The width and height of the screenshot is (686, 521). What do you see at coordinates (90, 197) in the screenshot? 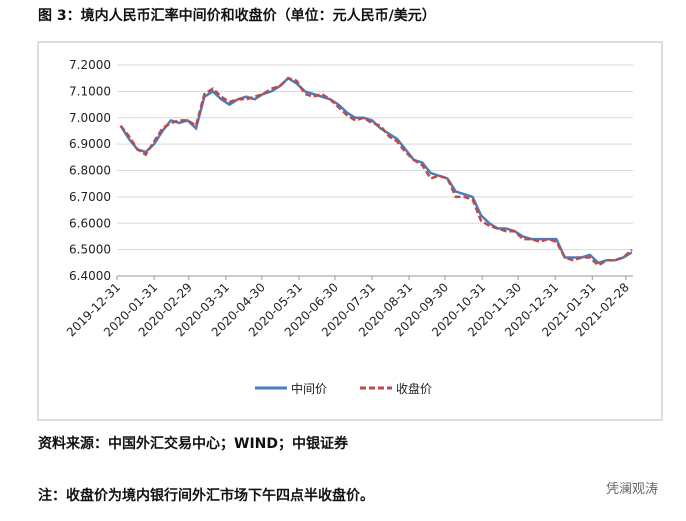
I see `y-tick-label: 6.7000` at bounding box center [90, 197].